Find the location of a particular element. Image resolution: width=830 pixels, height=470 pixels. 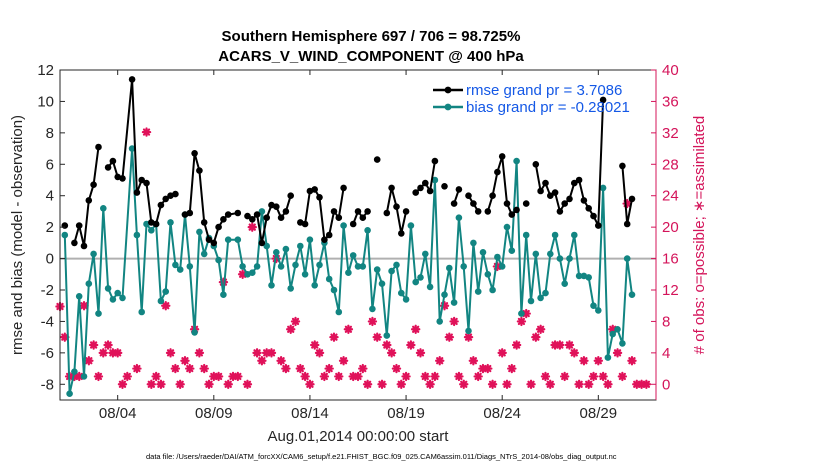

y-right-tick-label: 20 is located at coordinates (670, 227).